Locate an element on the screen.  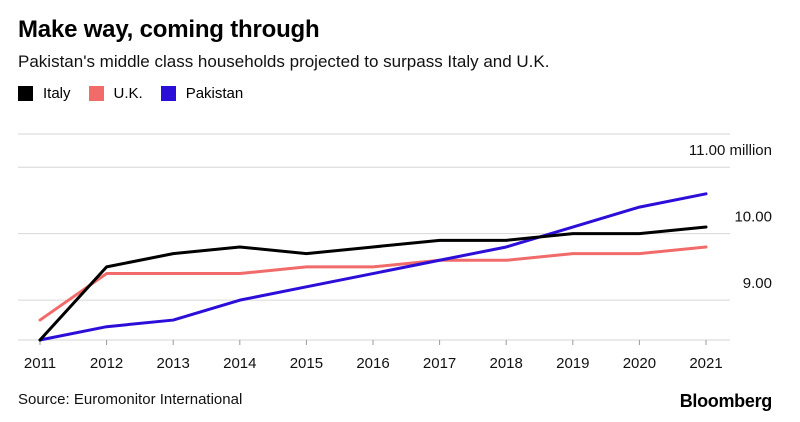
y-tick-label: 9.00 is located at coordinates (757, 283).